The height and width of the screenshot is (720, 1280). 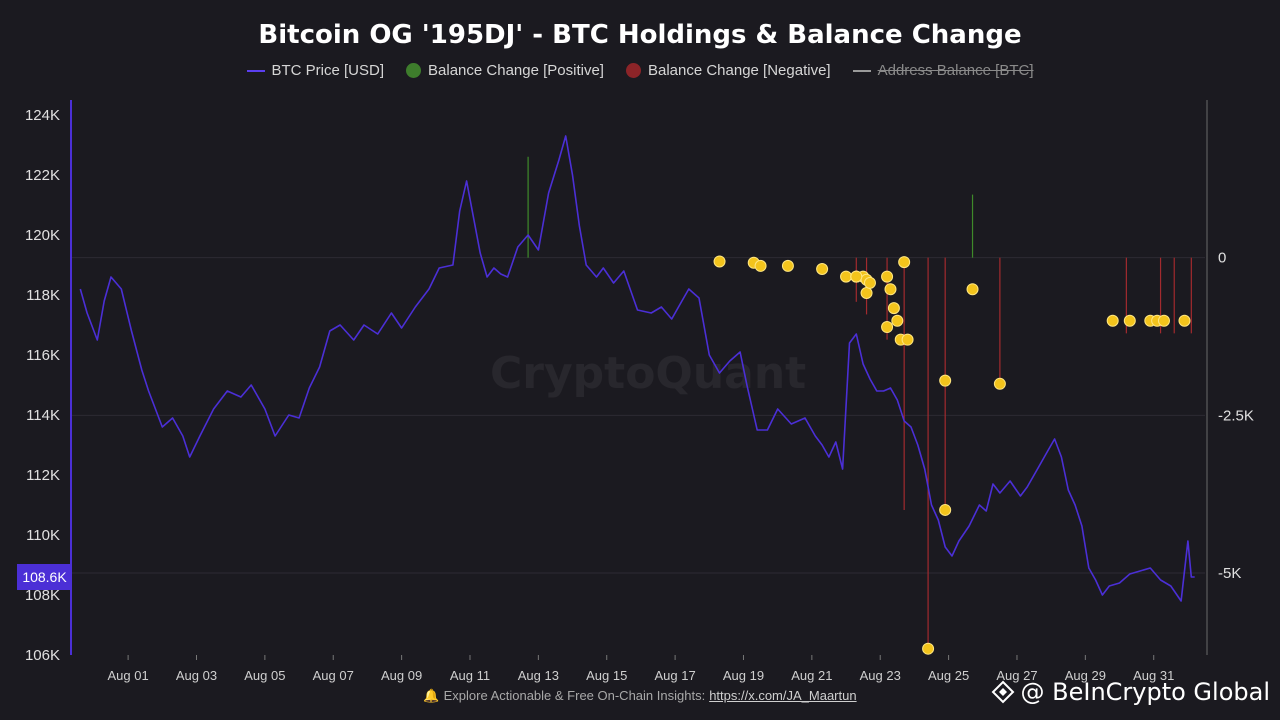 What do you see at coordinates (328, 70) in the screenshot?
I see `legend-label: BTC Price [USD]` at bounding box center [328, 70].